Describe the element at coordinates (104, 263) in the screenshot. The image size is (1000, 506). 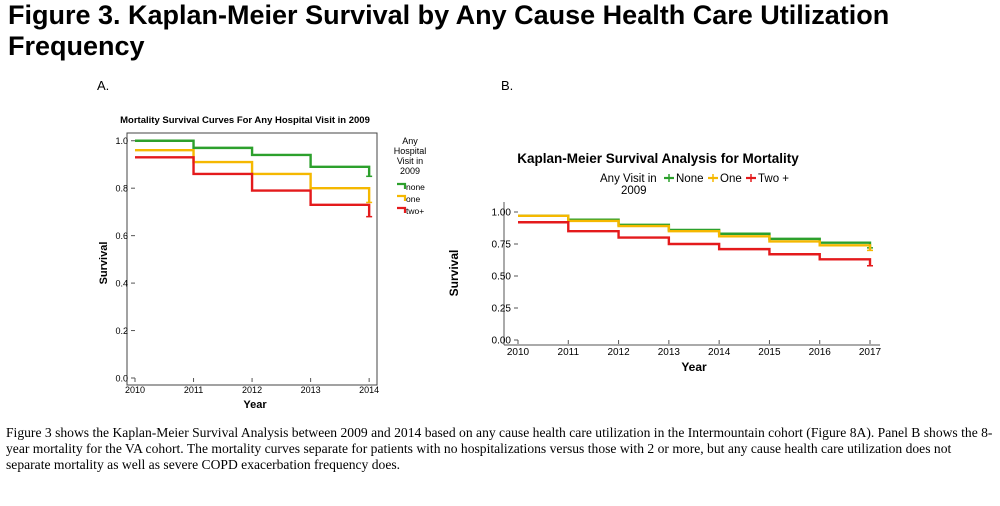
I see `chart-a-ylabel: Survival` at that location.